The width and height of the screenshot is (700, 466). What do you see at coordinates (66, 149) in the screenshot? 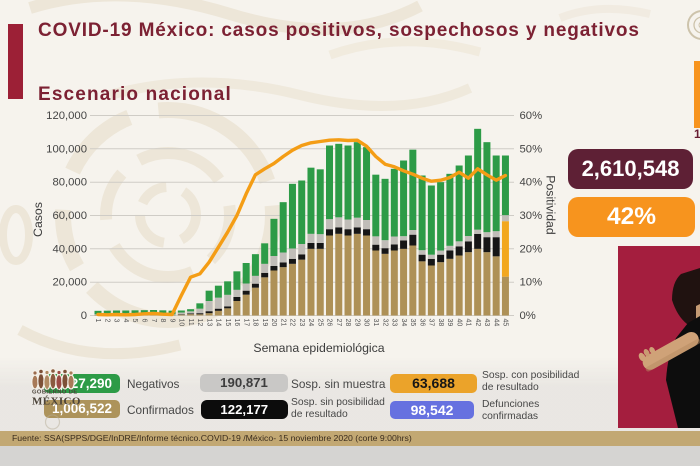
I see `svg-text: 100,000` at bounding box center [66, 149].